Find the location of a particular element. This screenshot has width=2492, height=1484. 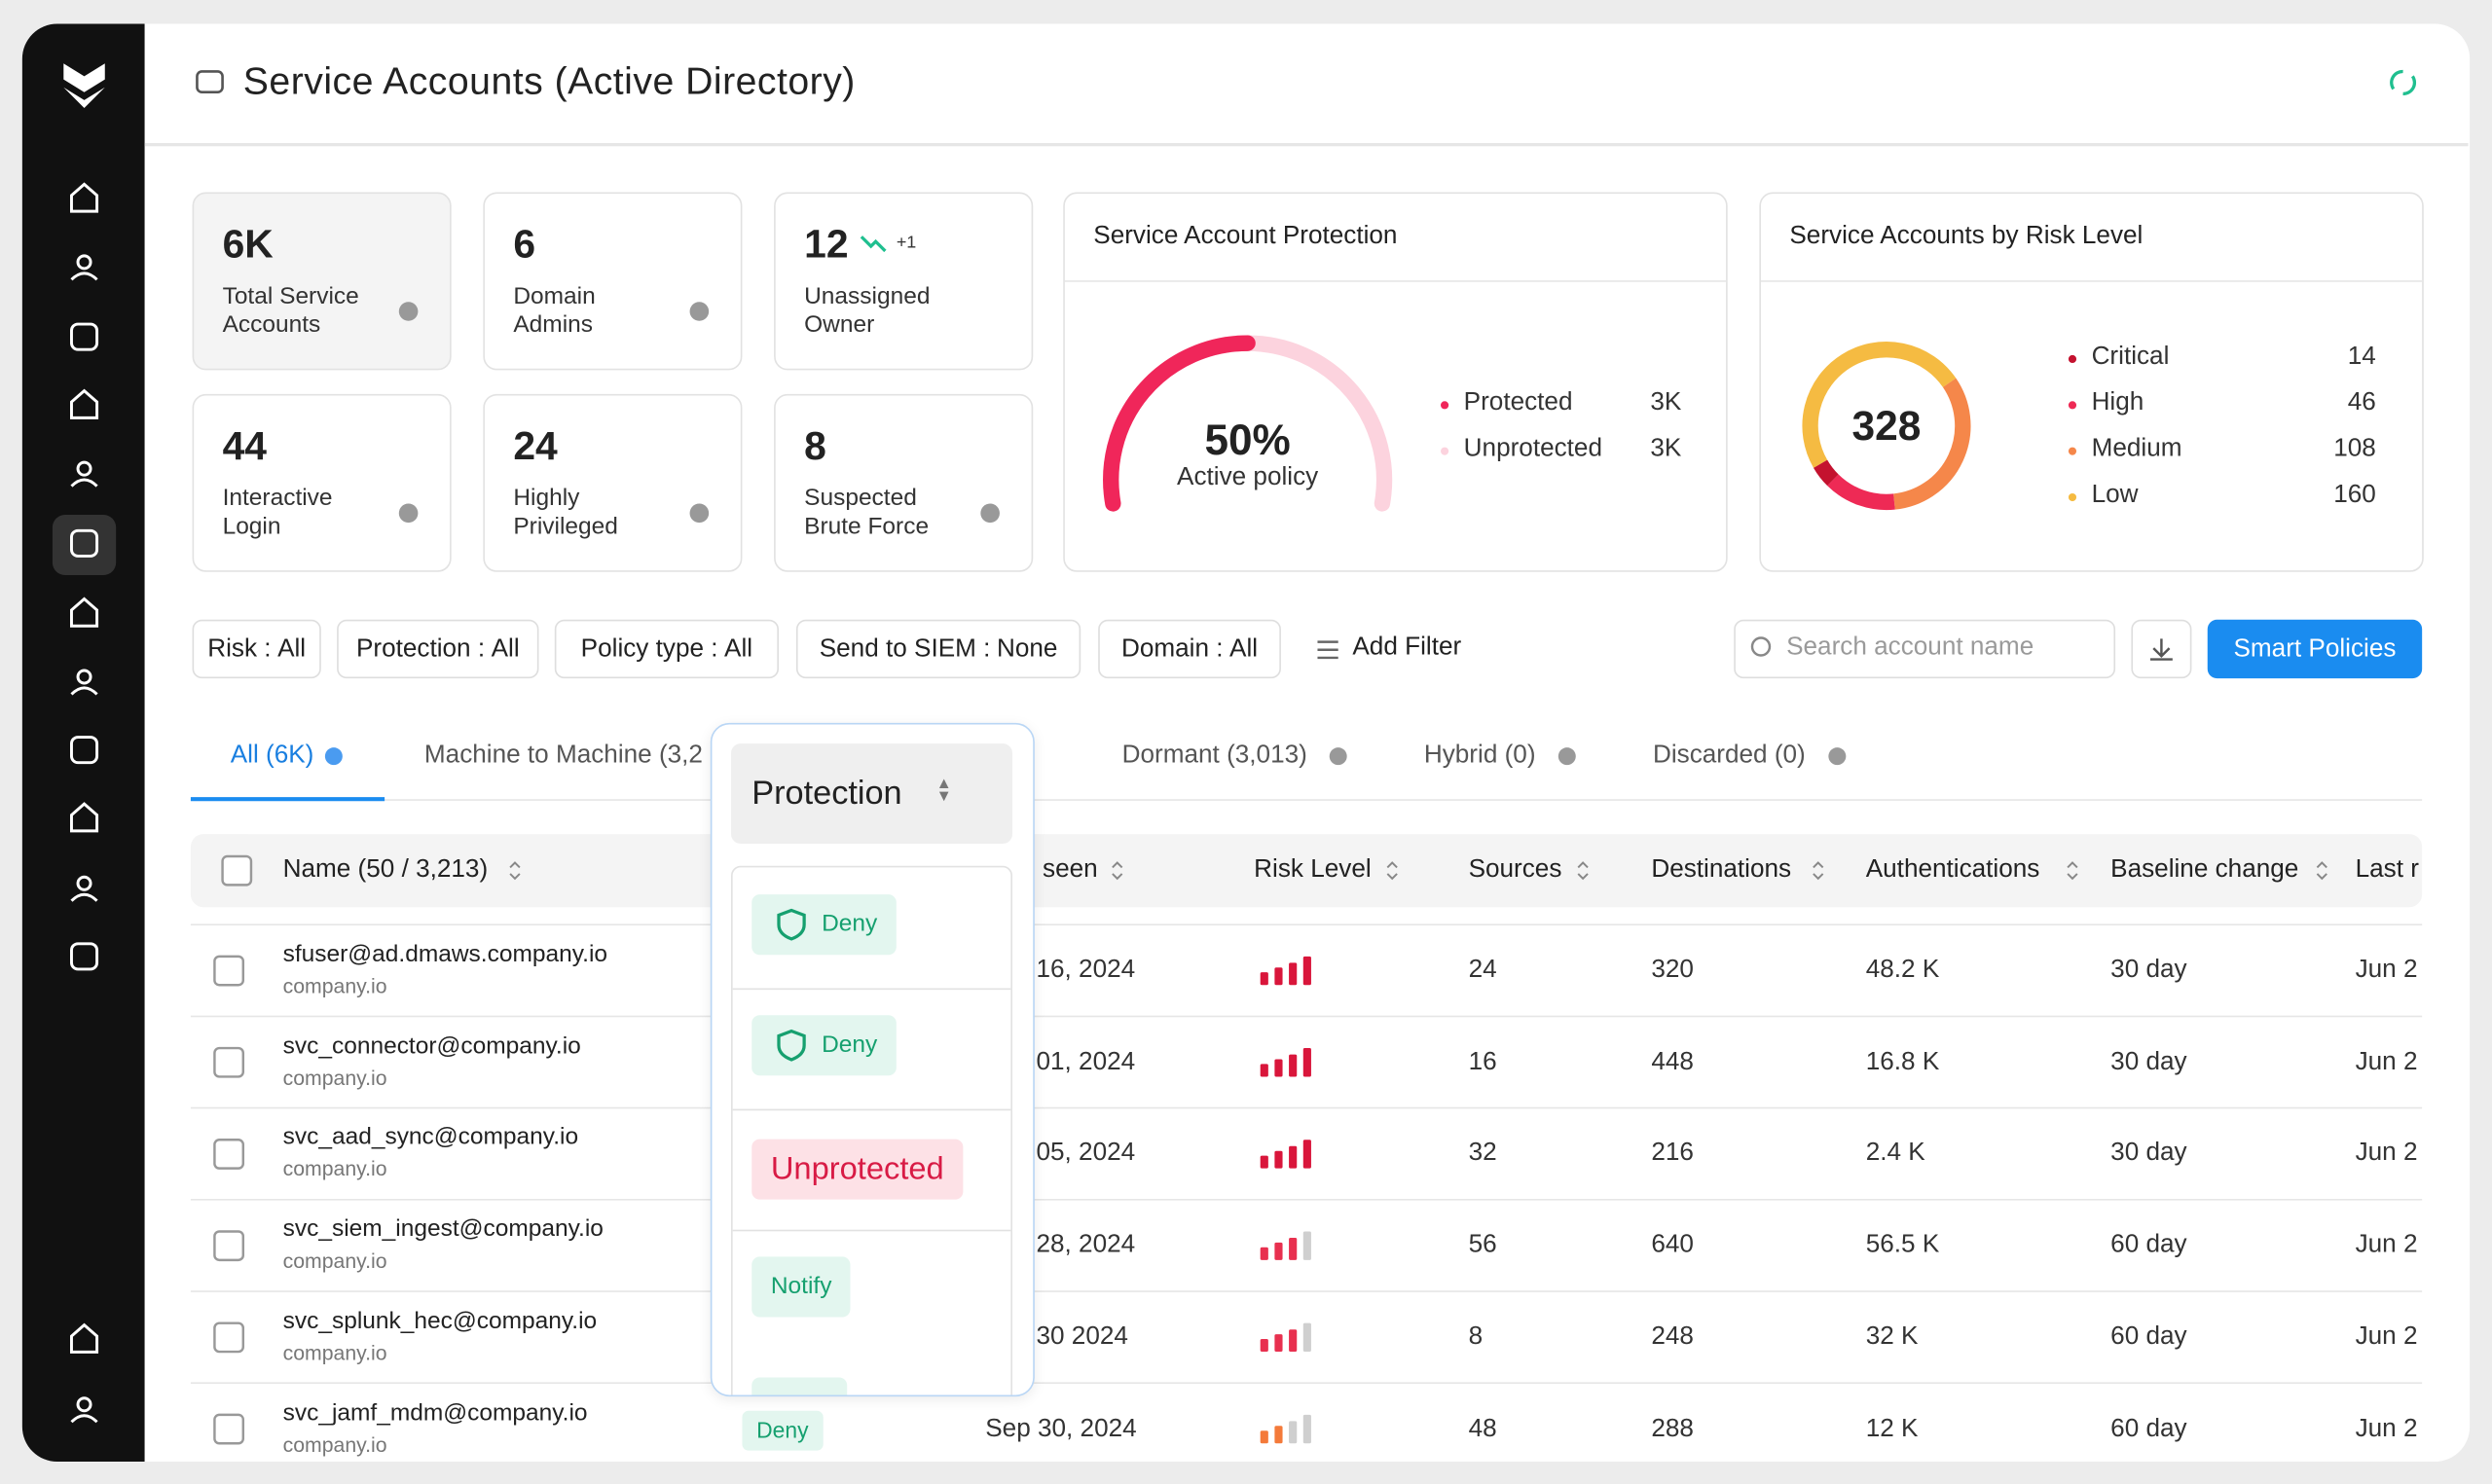

filter-label: Policy type : is located at coordinates (649, 649).